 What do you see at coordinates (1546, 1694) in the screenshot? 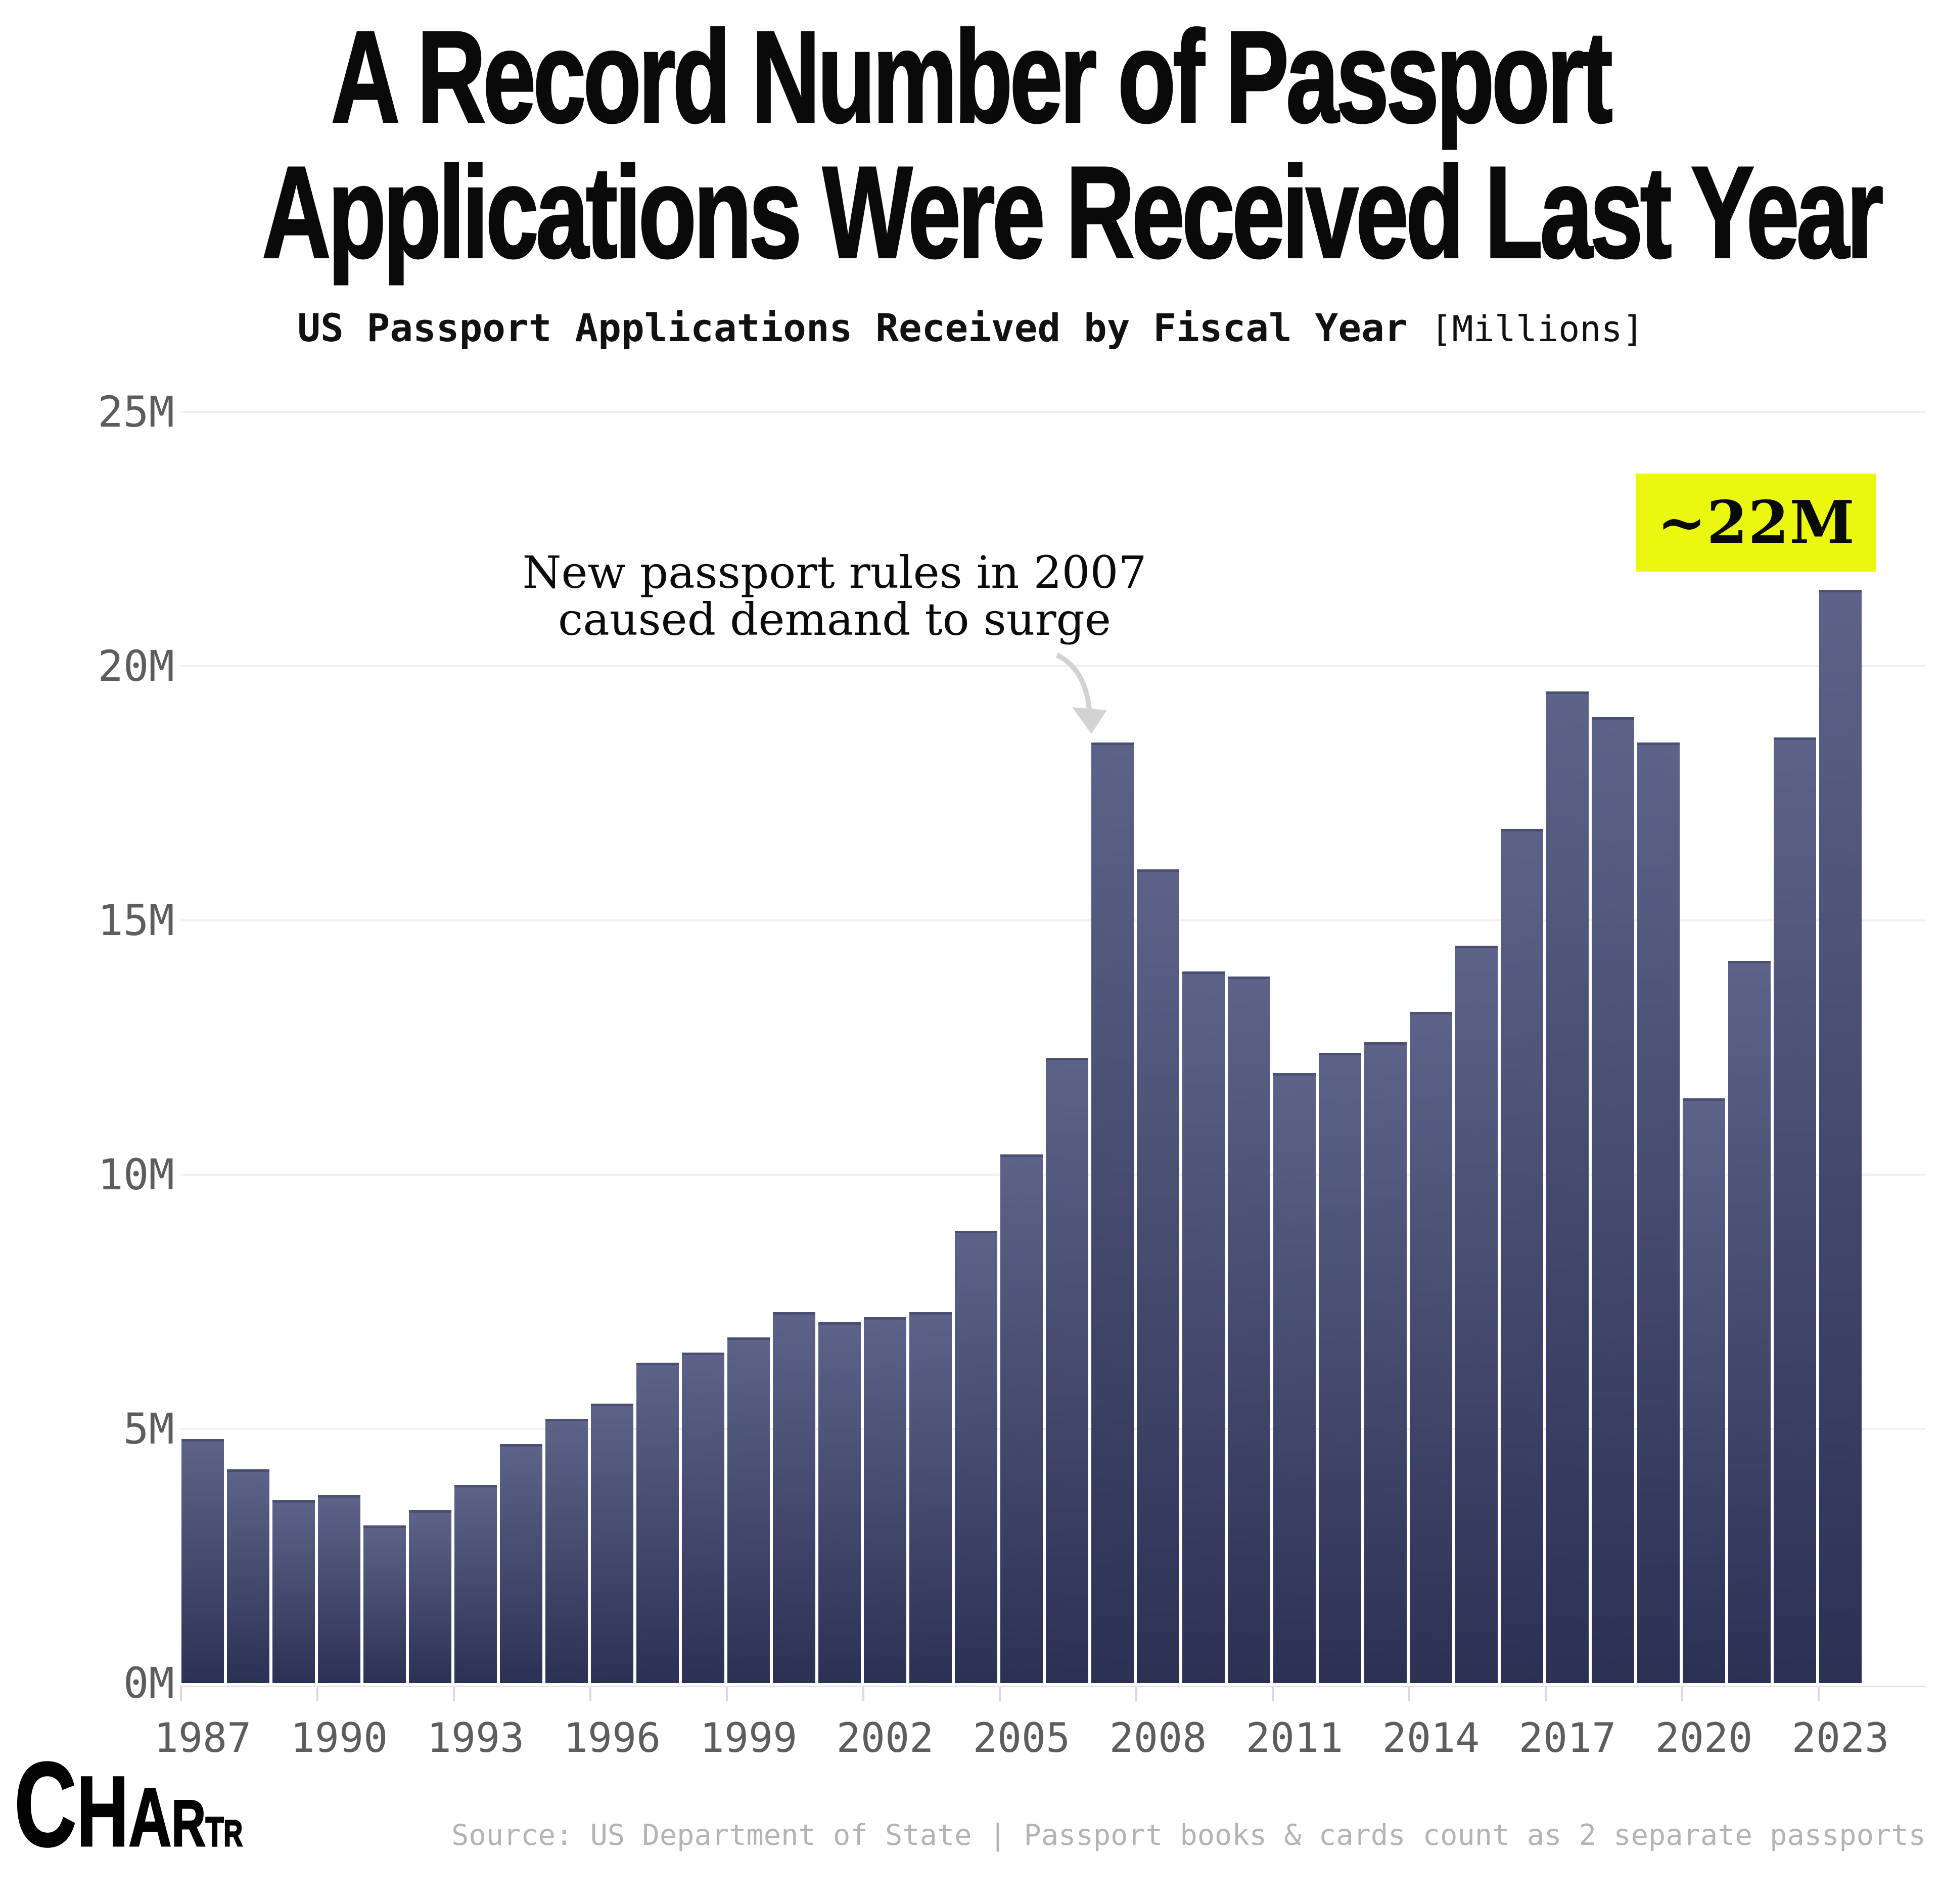
I see `x-axis-tick-2017` at bounding box center [1546, 1694].